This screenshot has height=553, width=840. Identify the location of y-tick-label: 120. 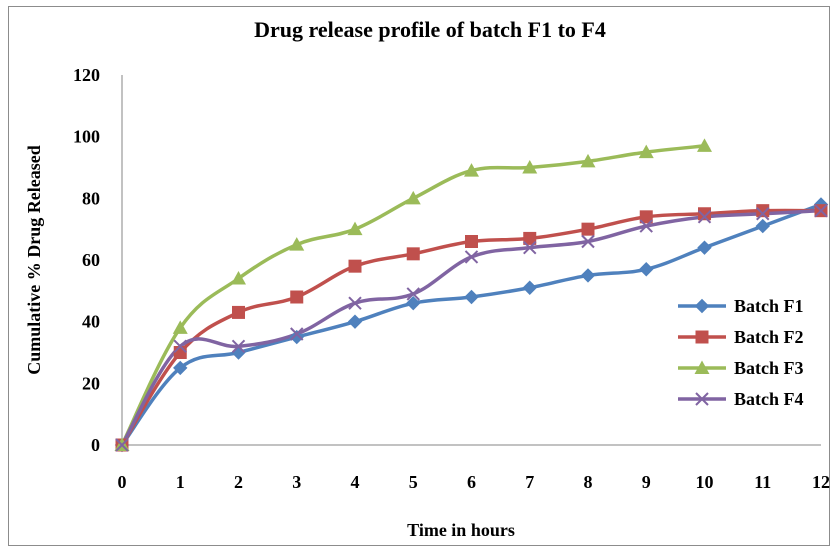
(86, 75).